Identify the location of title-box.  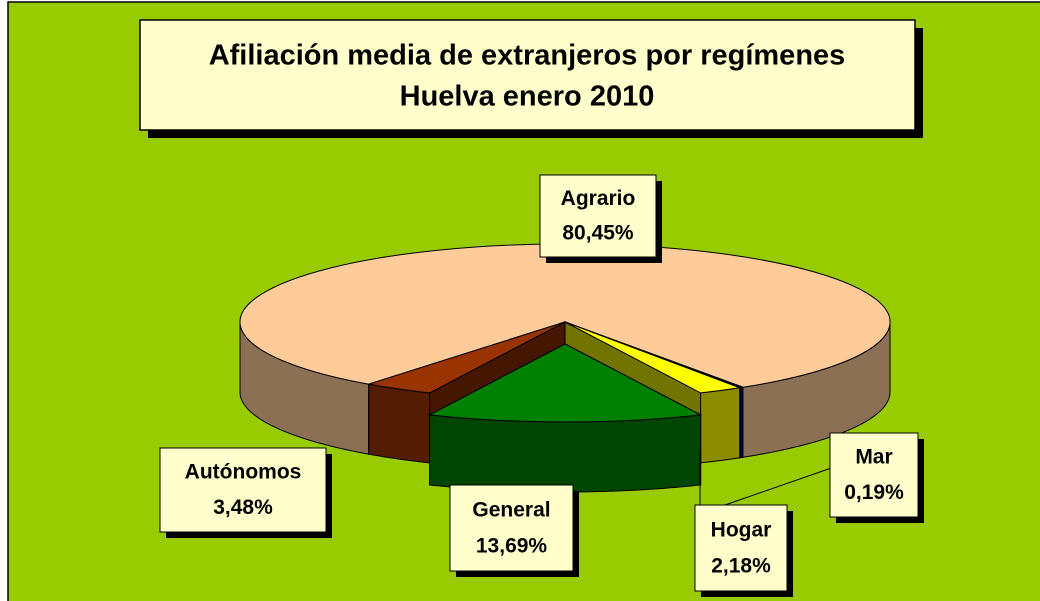
(527, 75).